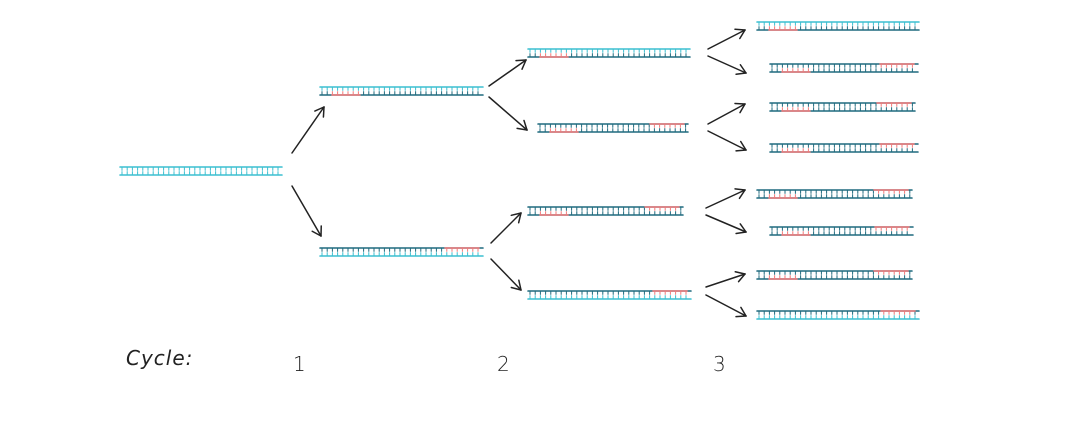  Describe the element at coordinates (299, 364) in the screenshot. I see `cycle-number-1: 1` at that location.